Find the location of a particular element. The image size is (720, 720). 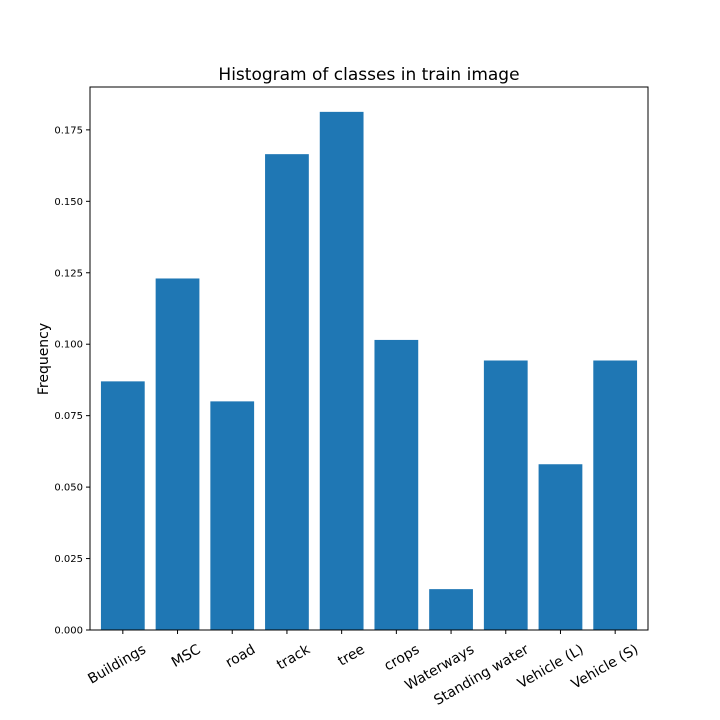

bar-vehicle-s is located at coordinates (615, 495).